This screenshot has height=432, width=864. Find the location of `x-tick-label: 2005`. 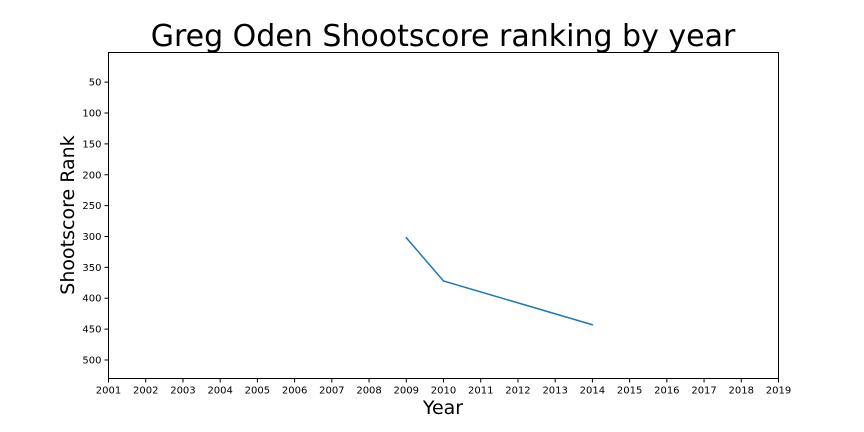

x-tick-label: 2005 is located at coordinates (257, 391).